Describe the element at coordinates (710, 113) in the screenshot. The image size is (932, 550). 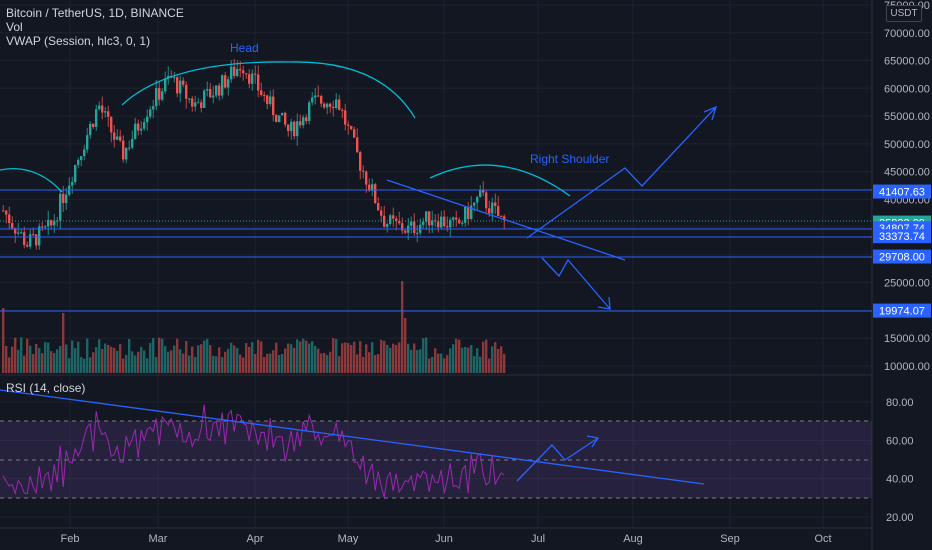
I see `bullish-arrowhead` at that location.